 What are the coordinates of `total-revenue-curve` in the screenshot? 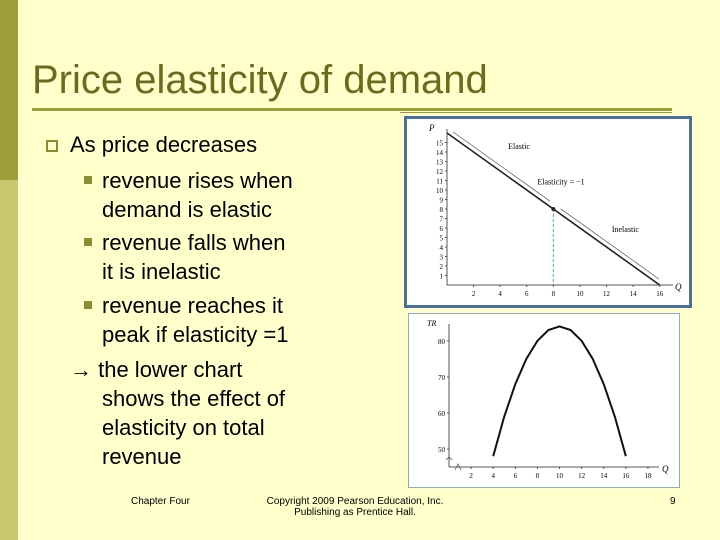 It's located at (559, 391).